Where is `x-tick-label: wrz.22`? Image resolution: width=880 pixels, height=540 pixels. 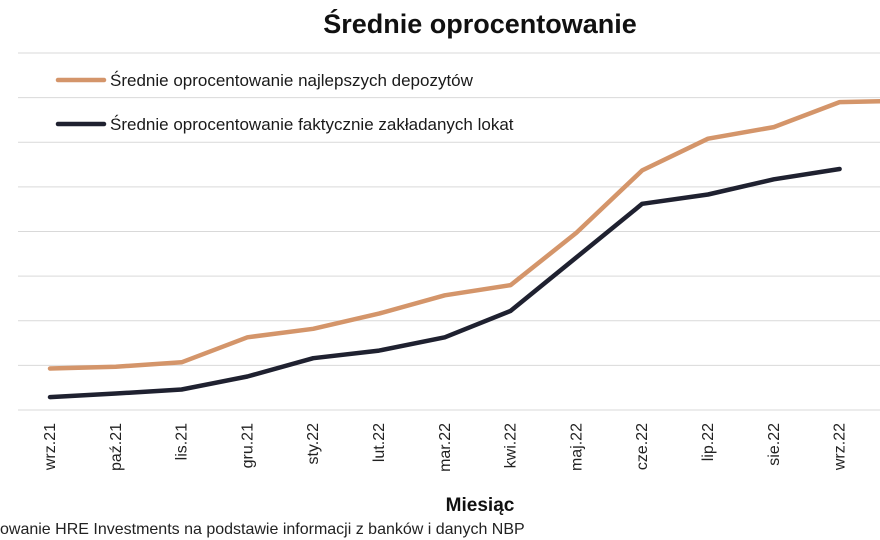 x-tick-label: wrz.22 is located at coordinates (840, 447).